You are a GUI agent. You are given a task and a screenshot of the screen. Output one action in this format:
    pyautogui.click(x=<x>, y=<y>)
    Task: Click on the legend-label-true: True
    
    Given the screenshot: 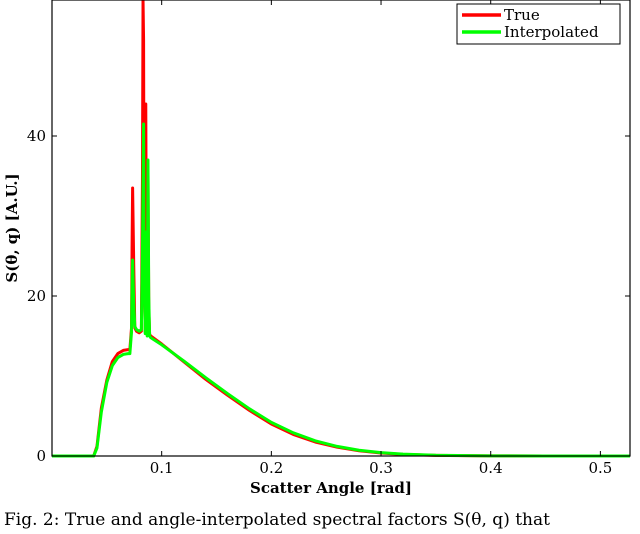 What is the action you would take?
    pyautogui.click(x=522, y=15)
    